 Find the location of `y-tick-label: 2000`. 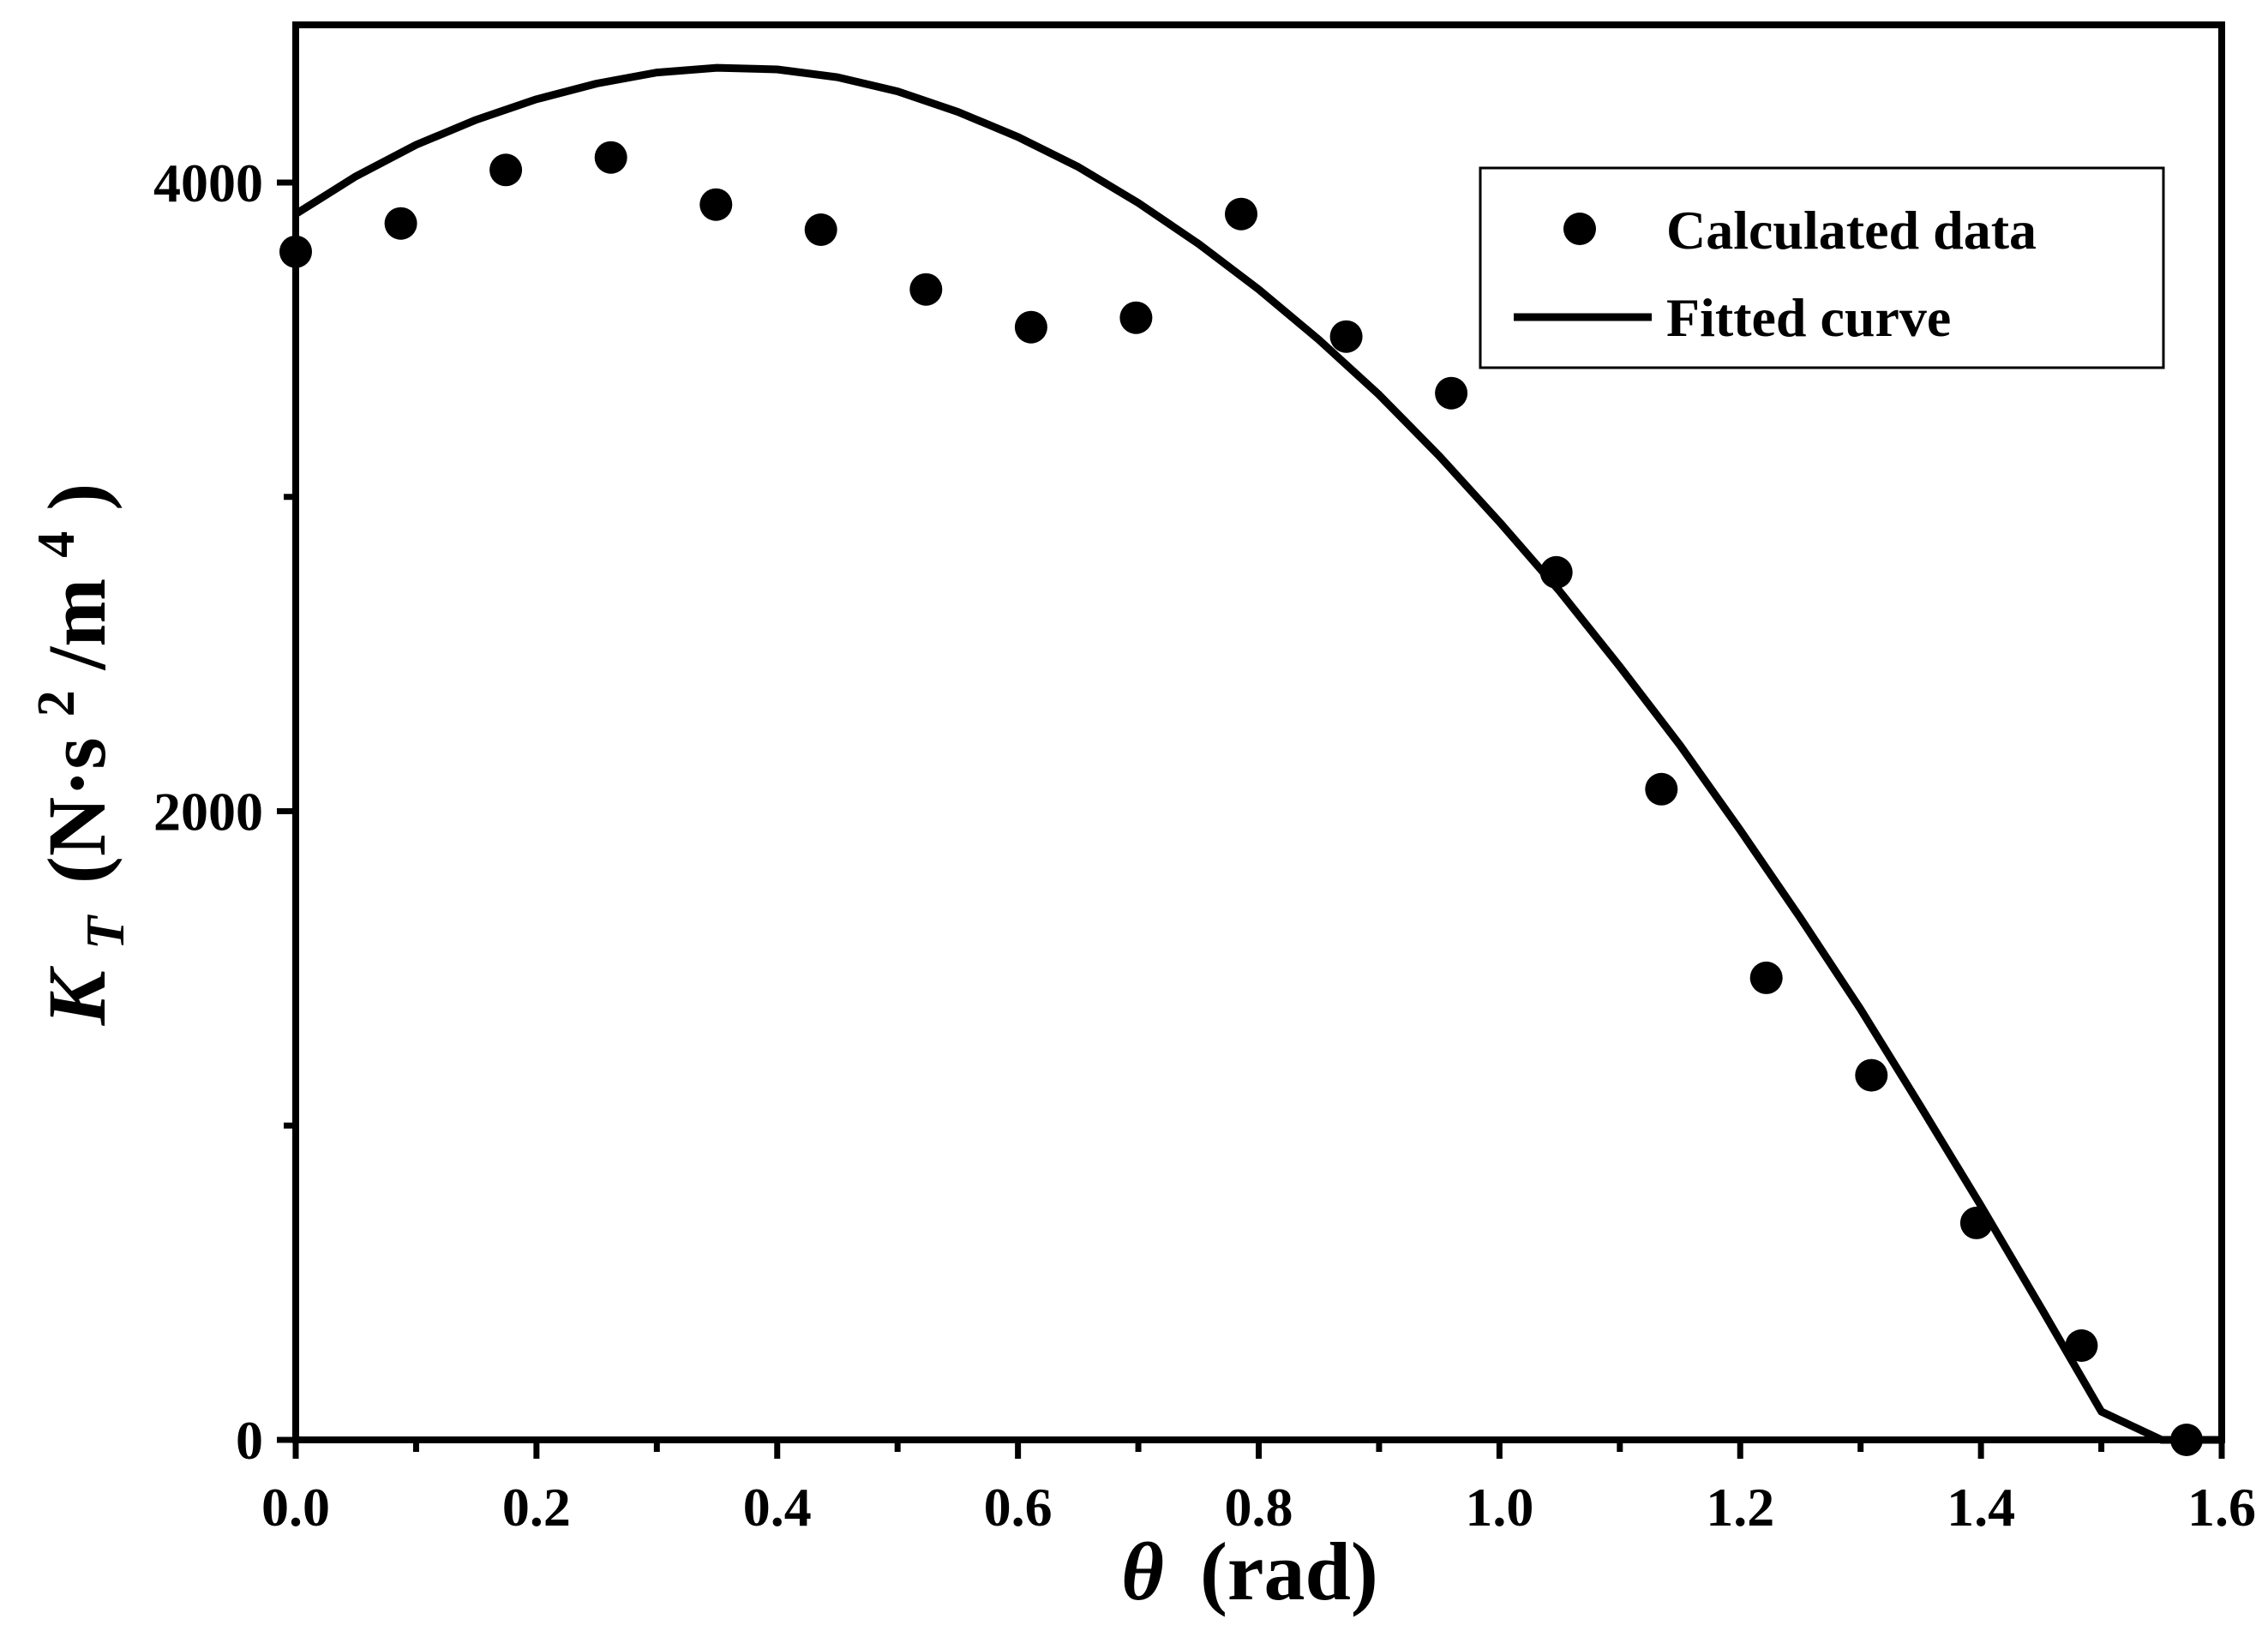

y-tick-label: 2000 is located at coordinates (208, 812).